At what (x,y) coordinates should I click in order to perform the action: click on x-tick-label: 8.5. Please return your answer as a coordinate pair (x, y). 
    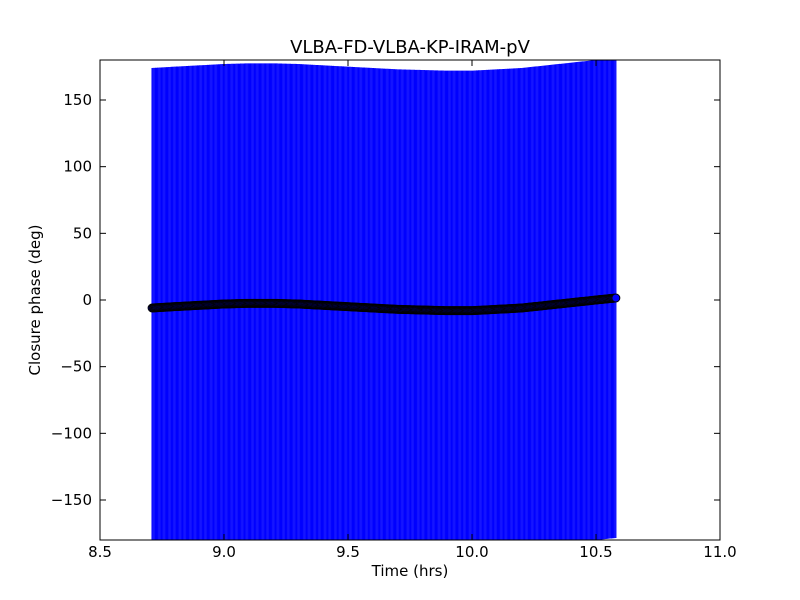
    Looking at the image, I should click on (100, 552).